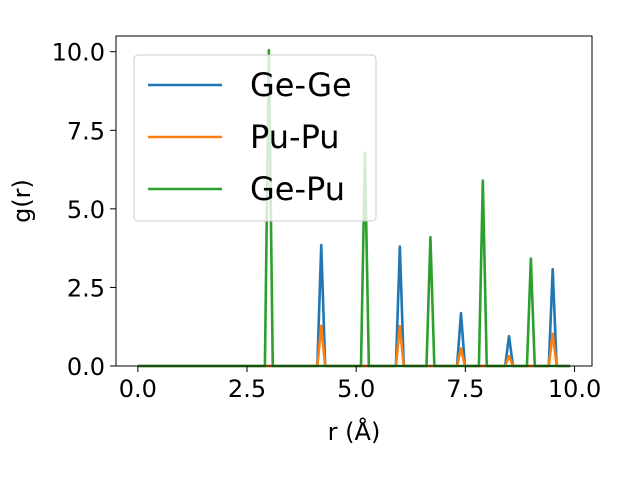 This screenshot has height=480, width=640. Describe the element at coordinates (301, 85) in the screenshot. I see `legend-label-1: Ge-Ge` at that location.